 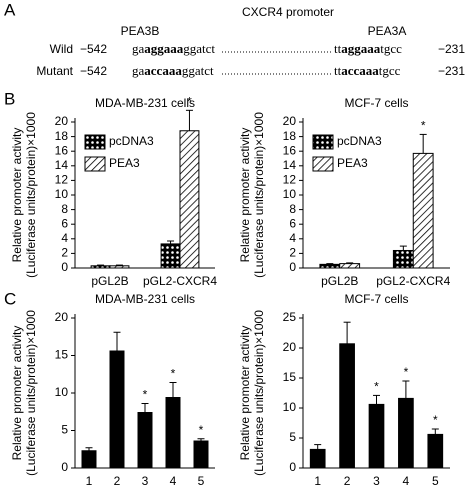 I want to click on promoter-title: CXCR4 promoter, so click(x=288, y=12).